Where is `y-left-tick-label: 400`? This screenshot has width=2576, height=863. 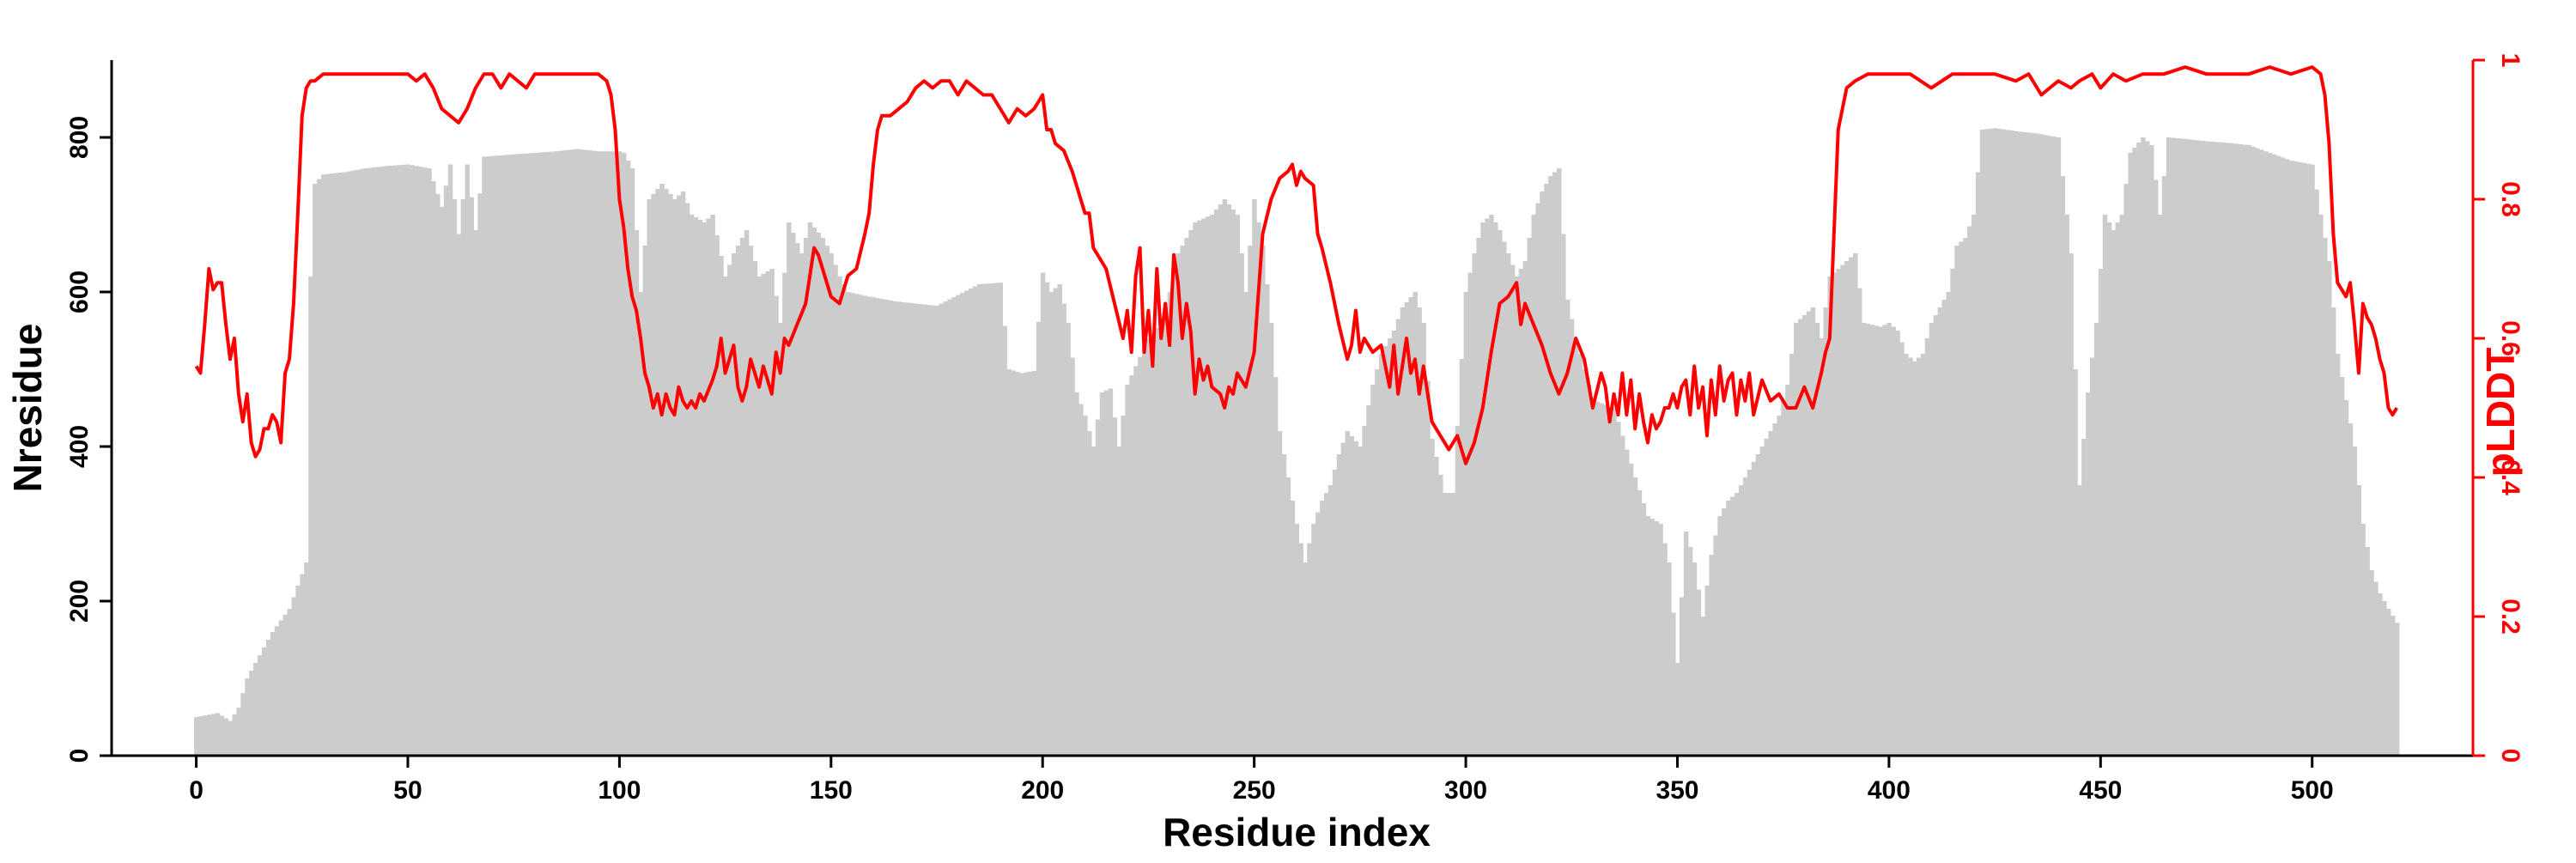 y-left-tick-label: 400 is located at coordinates (79, 446).